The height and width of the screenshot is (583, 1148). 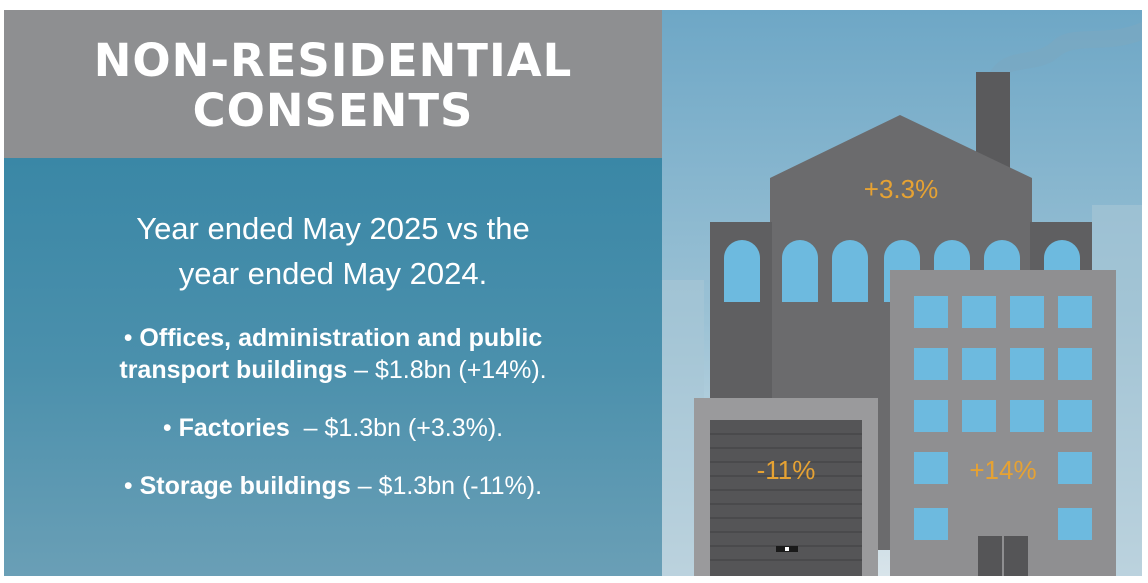 What do you see at coordinates (1066, 51) in the screenshot?
I see `smoke-plume` at bounding box center [1066, 51].